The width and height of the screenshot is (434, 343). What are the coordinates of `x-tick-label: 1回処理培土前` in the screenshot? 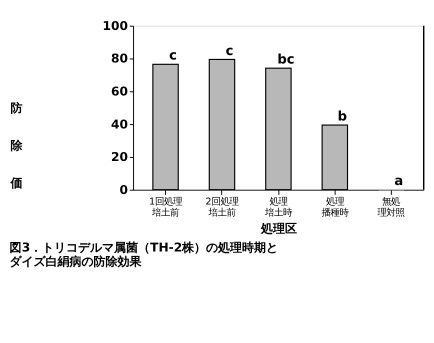 It's located at (165, 207).